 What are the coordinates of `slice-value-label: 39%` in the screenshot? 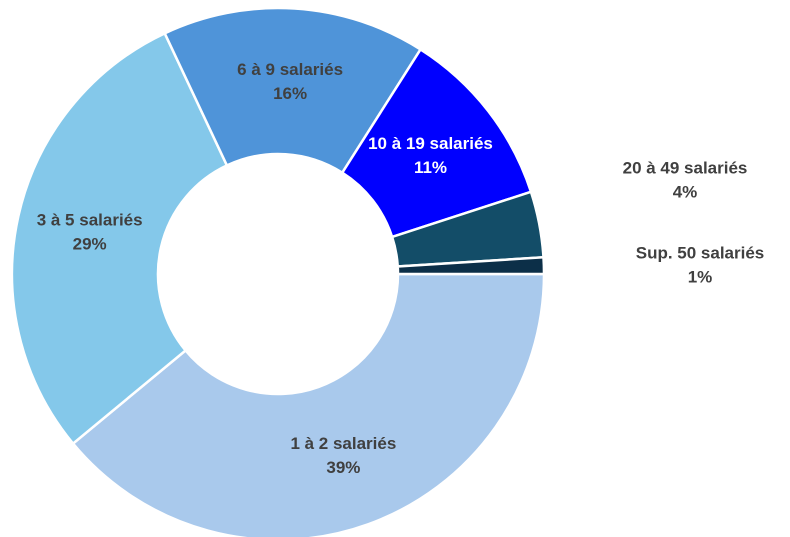 It's located at (343, 467).